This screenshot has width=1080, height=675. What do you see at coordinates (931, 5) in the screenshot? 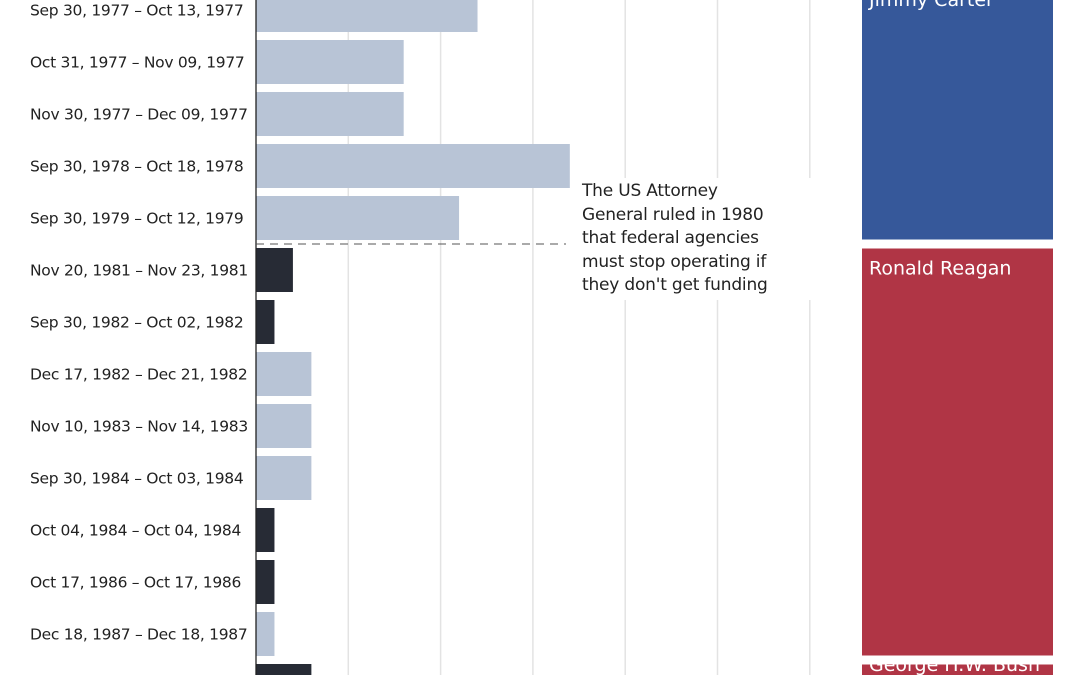
I see `president-label: Jimmy Carter` at bounding box center [931, 5].